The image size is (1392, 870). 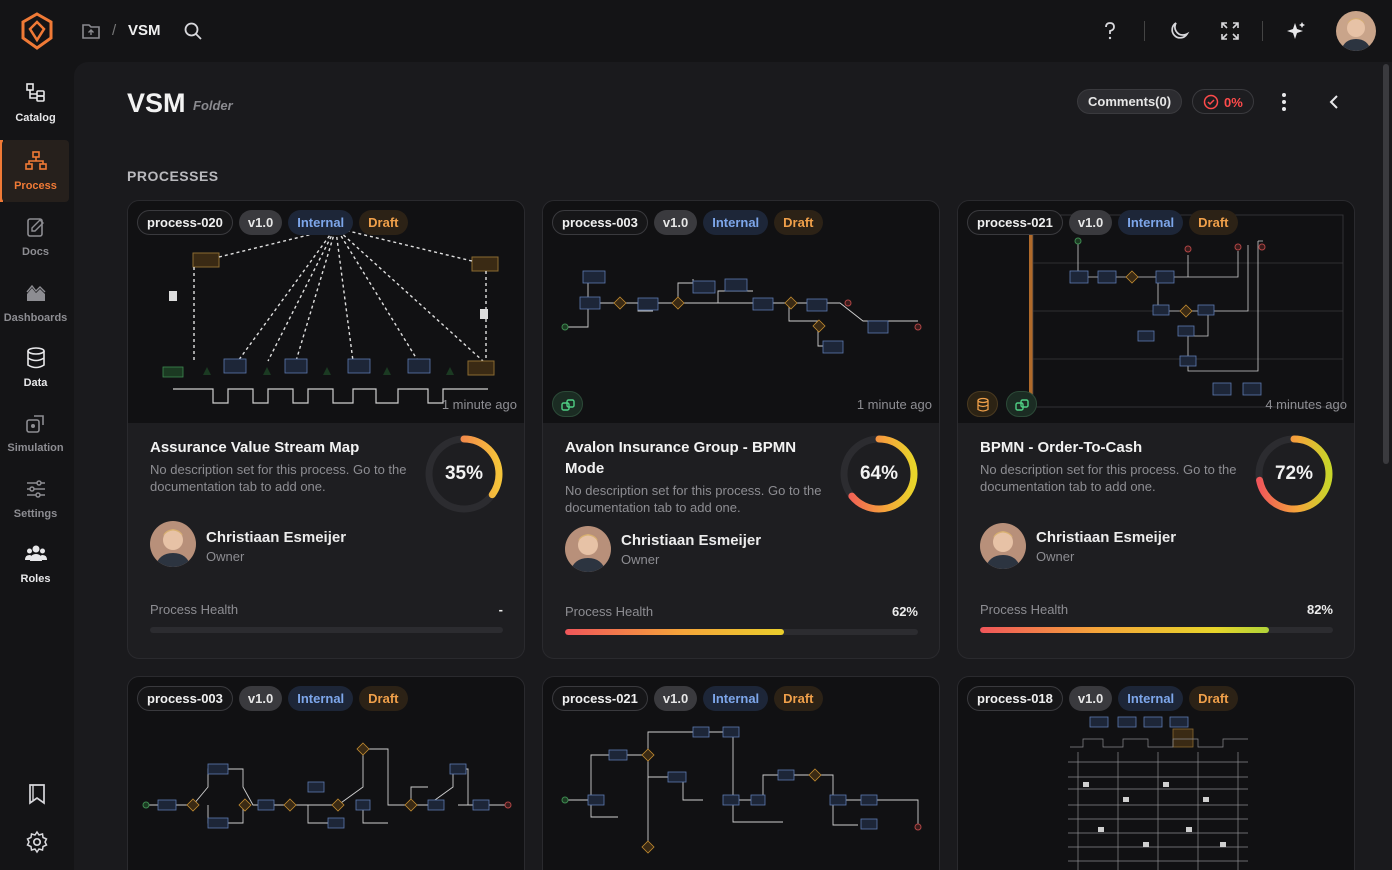 I want to click on folder-icon, so click(x=91, y=31).